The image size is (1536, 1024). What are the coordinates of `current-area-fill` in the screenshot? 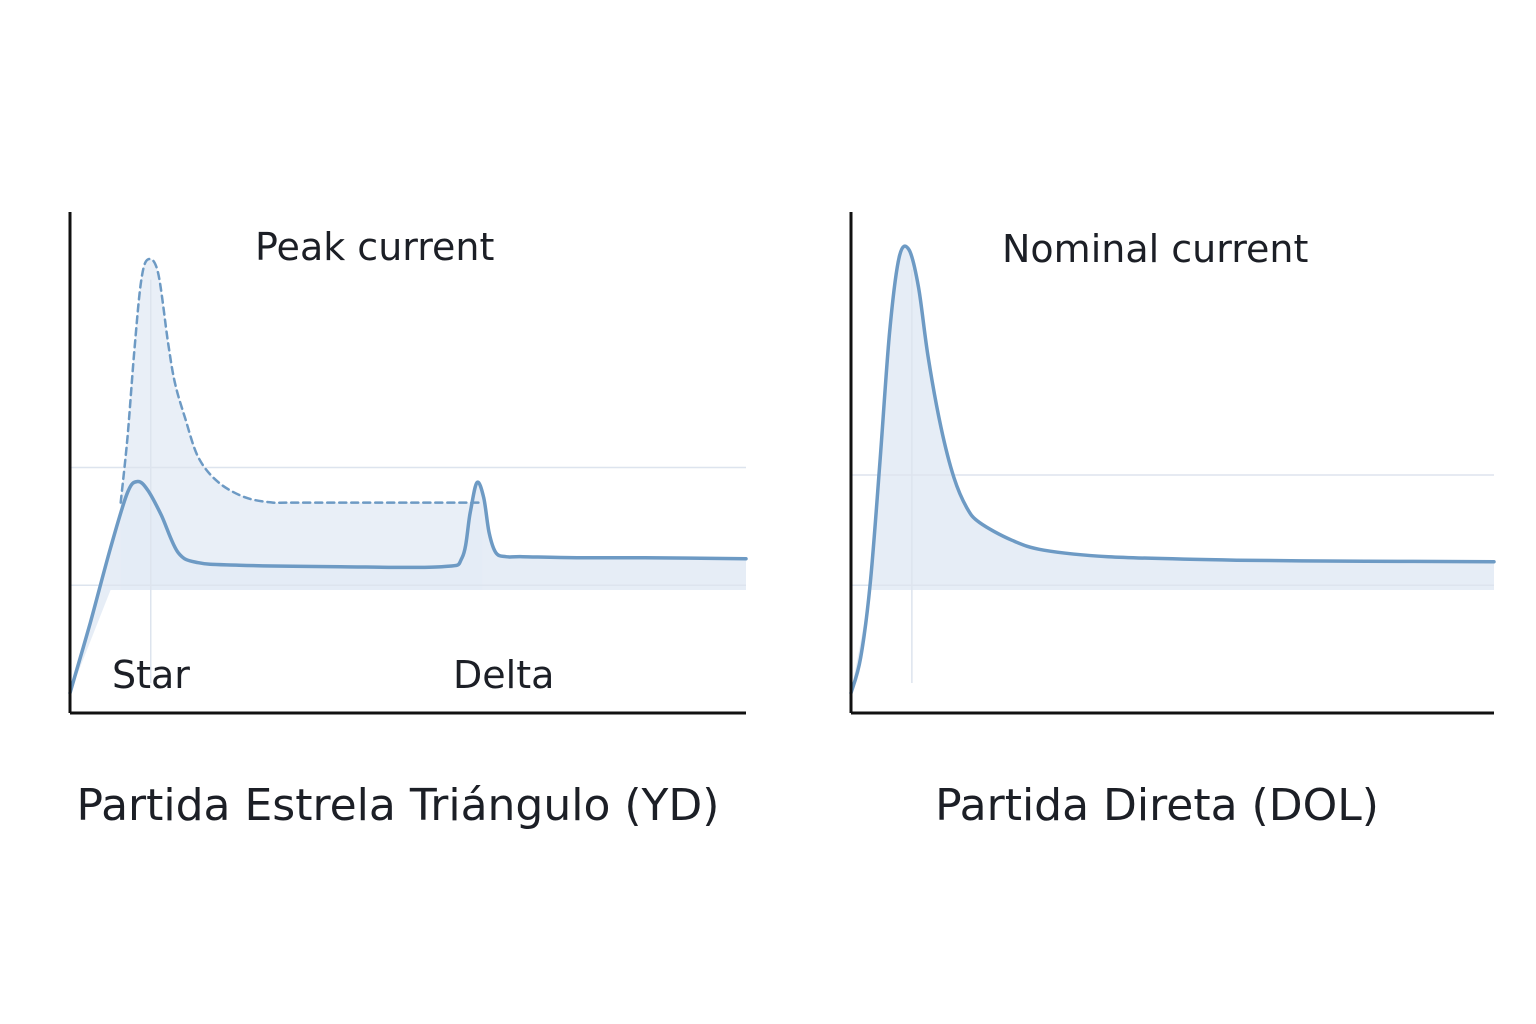 It's located at (408, 587).